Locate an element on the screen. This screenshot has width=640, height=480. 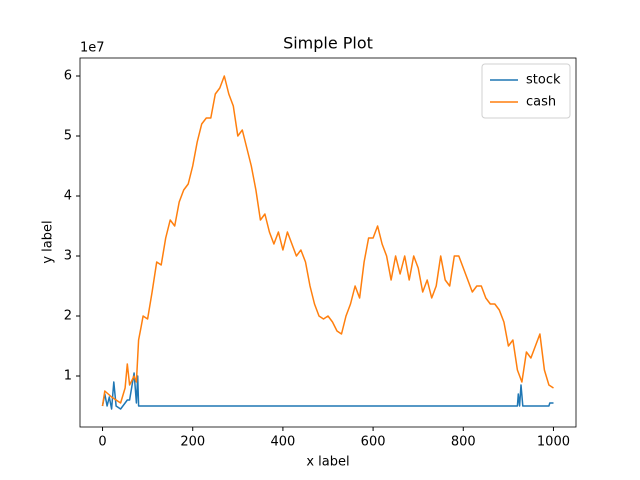
legend-label: cash is located at coordinates (541, 102).